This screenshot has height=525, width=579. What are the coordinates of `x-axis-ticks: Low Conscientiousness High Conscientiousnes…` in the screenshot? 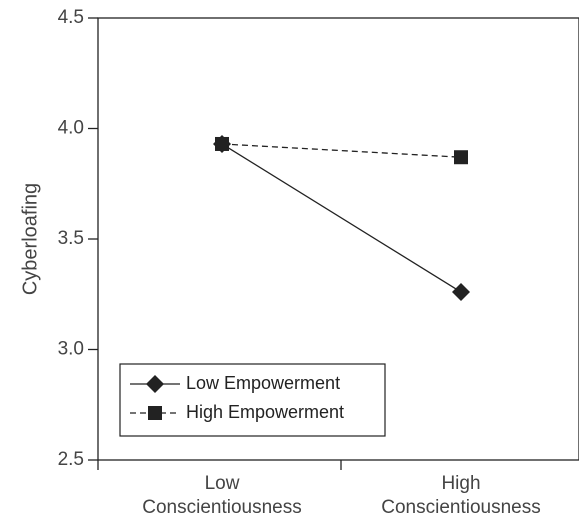 It's located at (319, 489).